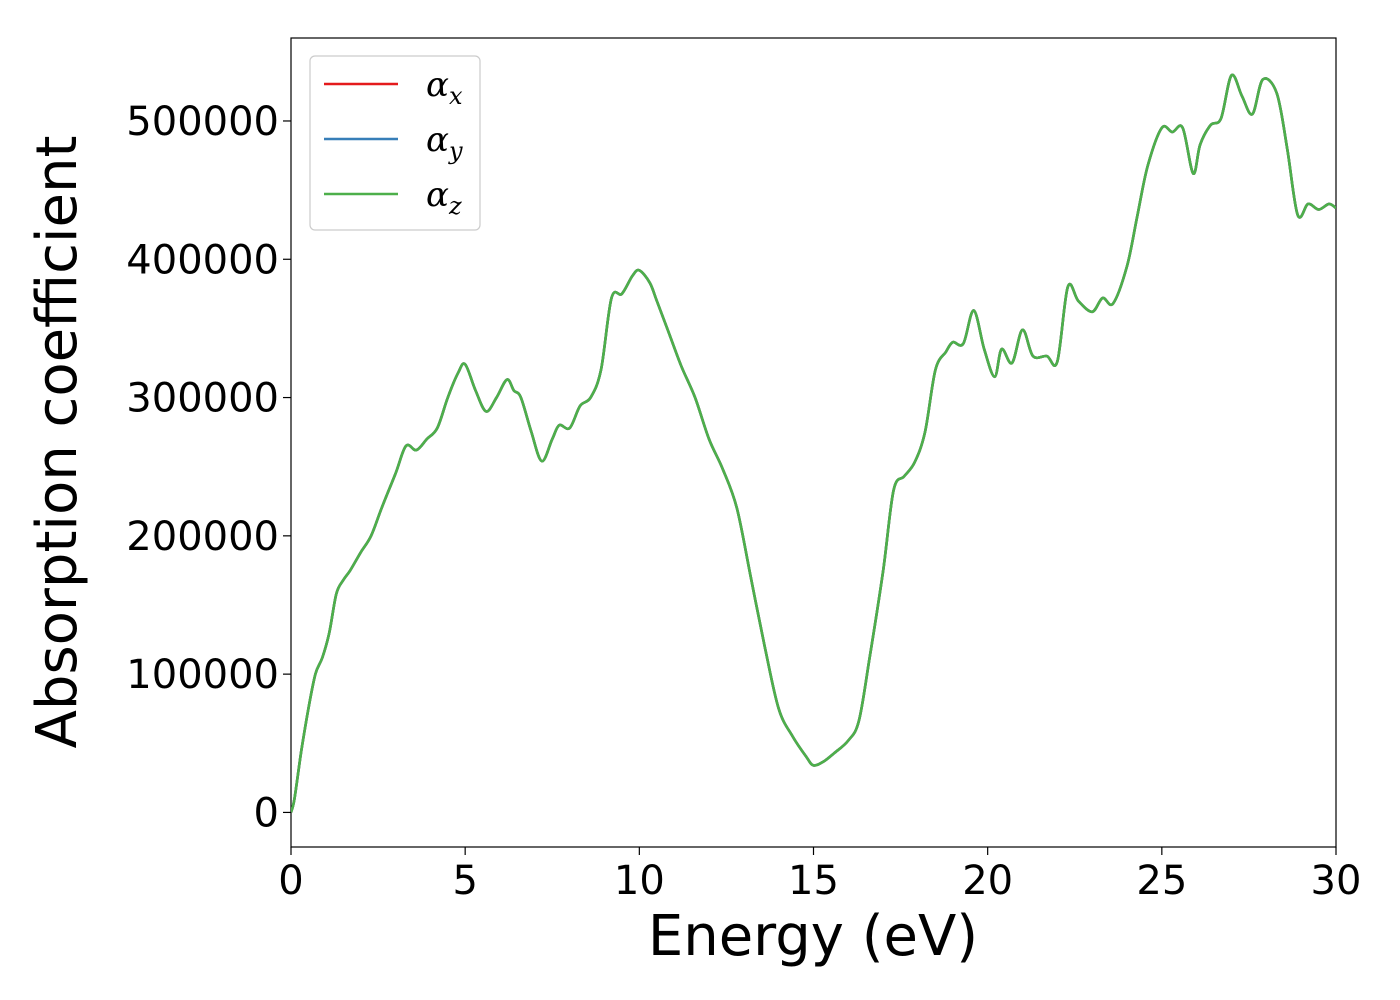 This screenshot has width=1400, height=1000. What do you see at coordinates (202, 675) in the screenshot?
I see `y-tick-label: 100000` at bounding box center [202, 675].